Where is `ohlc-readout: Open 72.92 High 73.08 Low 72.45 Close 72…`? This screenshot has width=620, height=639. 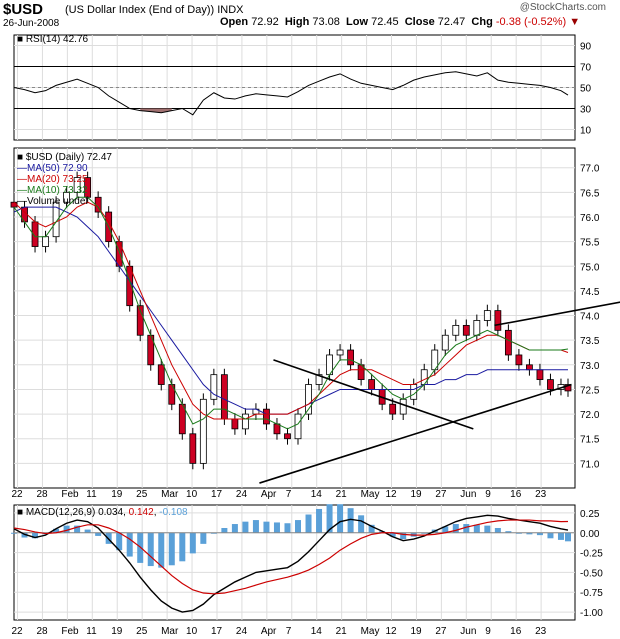 ohlc-readout: Open 72.92 High 73.08 Low 72.45 Close 72… is located at coordinates (400, 22).